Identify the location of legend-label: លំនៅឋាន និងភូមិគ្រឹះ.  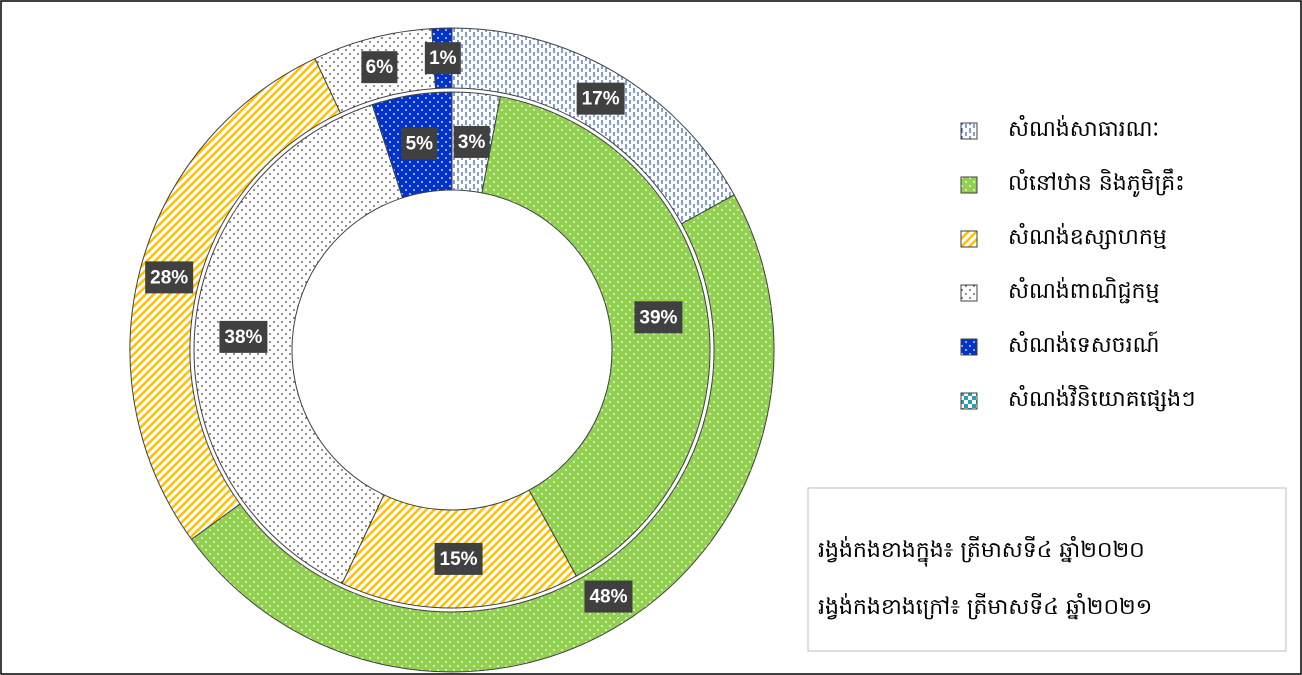
(1096, 182).